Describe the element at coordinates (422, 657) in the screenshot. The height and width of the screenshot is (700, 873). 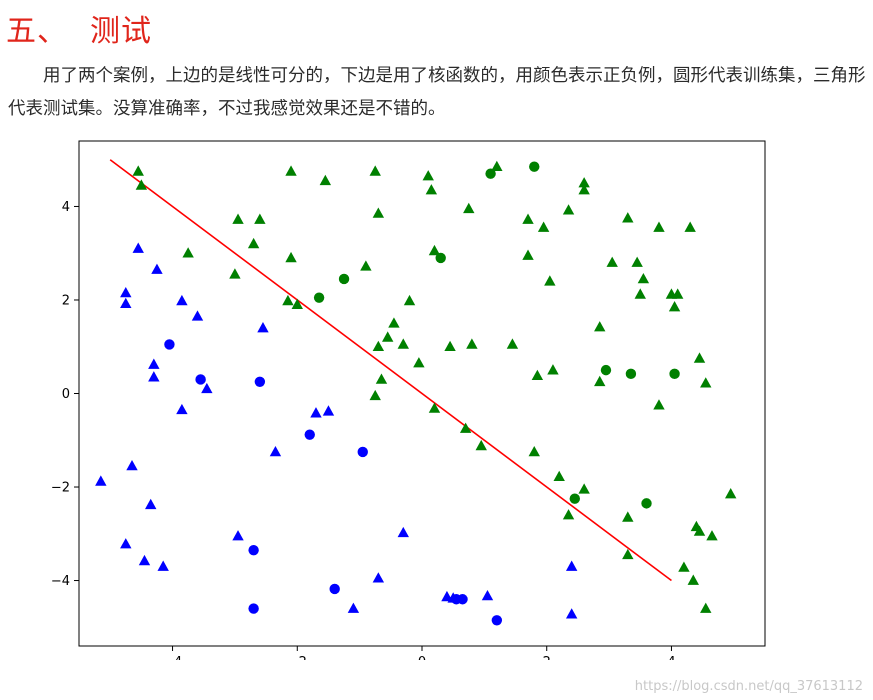
I see `x-tick-label: 0` at that location.